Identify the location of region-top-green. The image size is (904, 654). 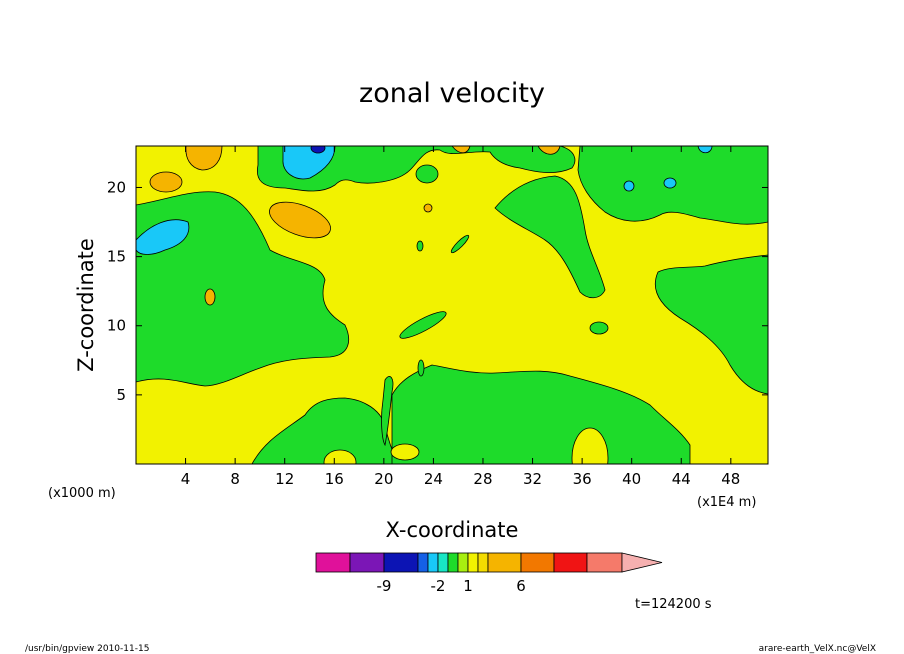
(416, 169).